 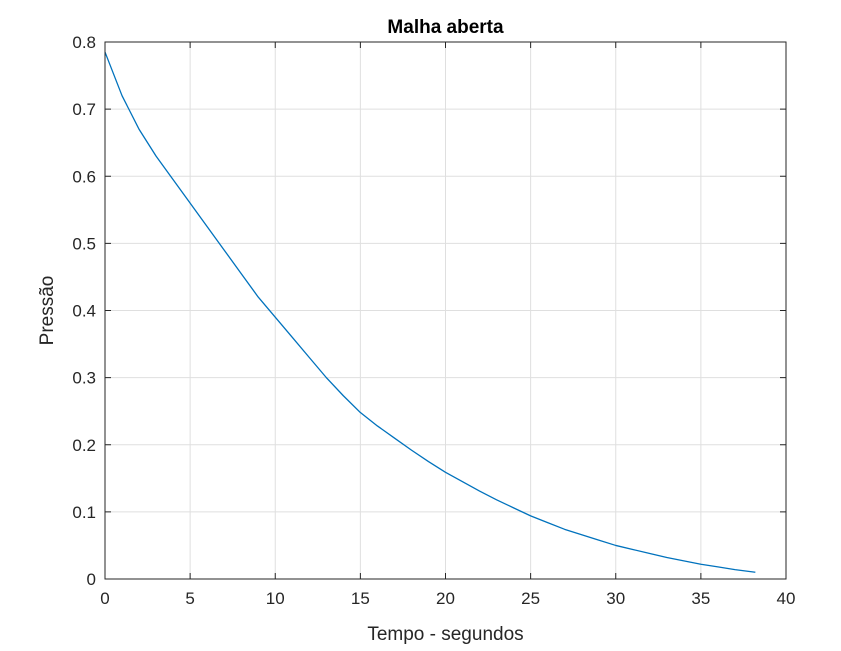 What do you see at coordinates (445, 27) in the screenshot?
I see `chart-title: Malha aberta` at bounding box center [445, 27].